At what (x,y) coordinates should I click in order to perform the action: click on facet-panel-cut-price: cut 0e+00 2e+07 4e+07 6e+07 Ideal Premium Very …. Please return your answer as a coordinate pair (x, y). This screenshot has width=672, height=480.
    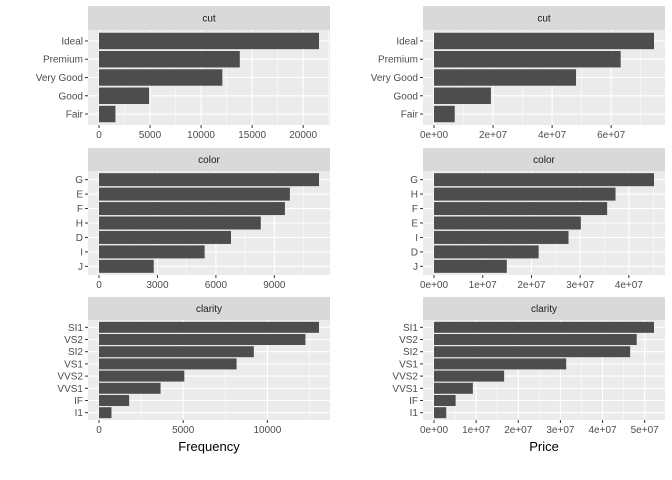
    Looking at the image, I should click on (518, 73).